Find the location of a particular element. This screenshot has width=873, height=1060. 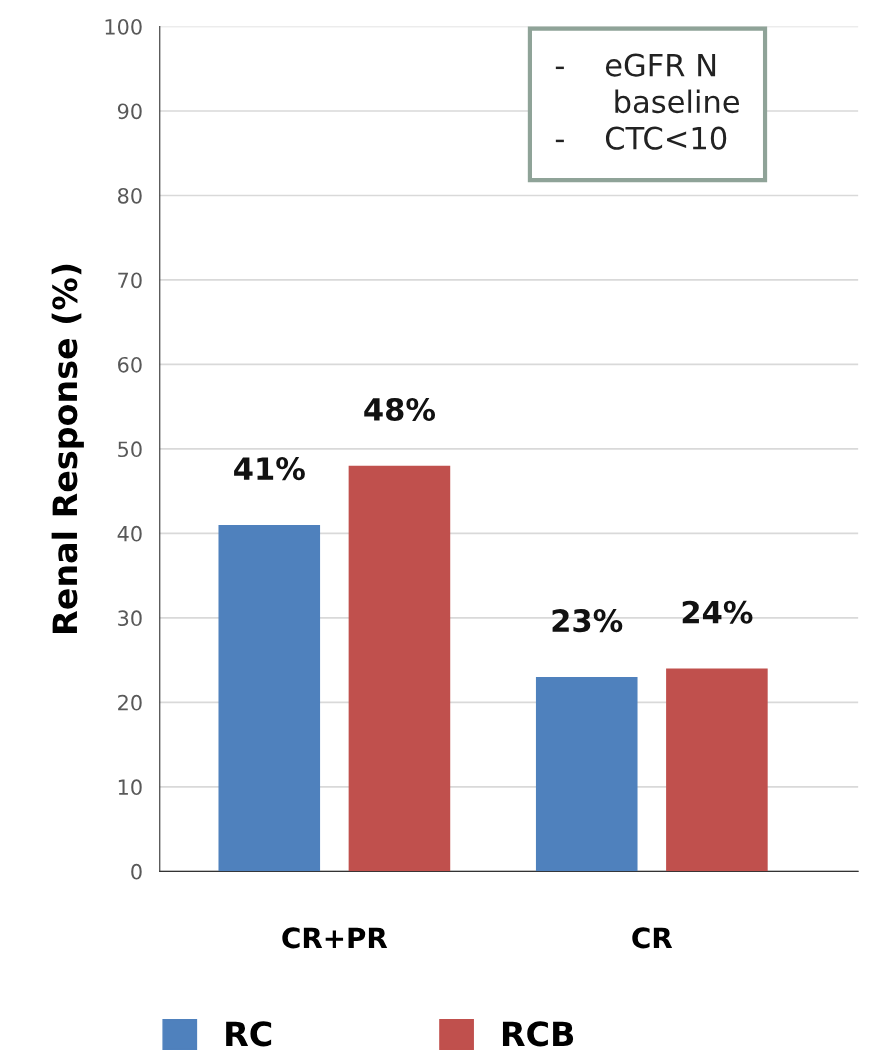

data-label: 48% is located at coordinates (400, 409).